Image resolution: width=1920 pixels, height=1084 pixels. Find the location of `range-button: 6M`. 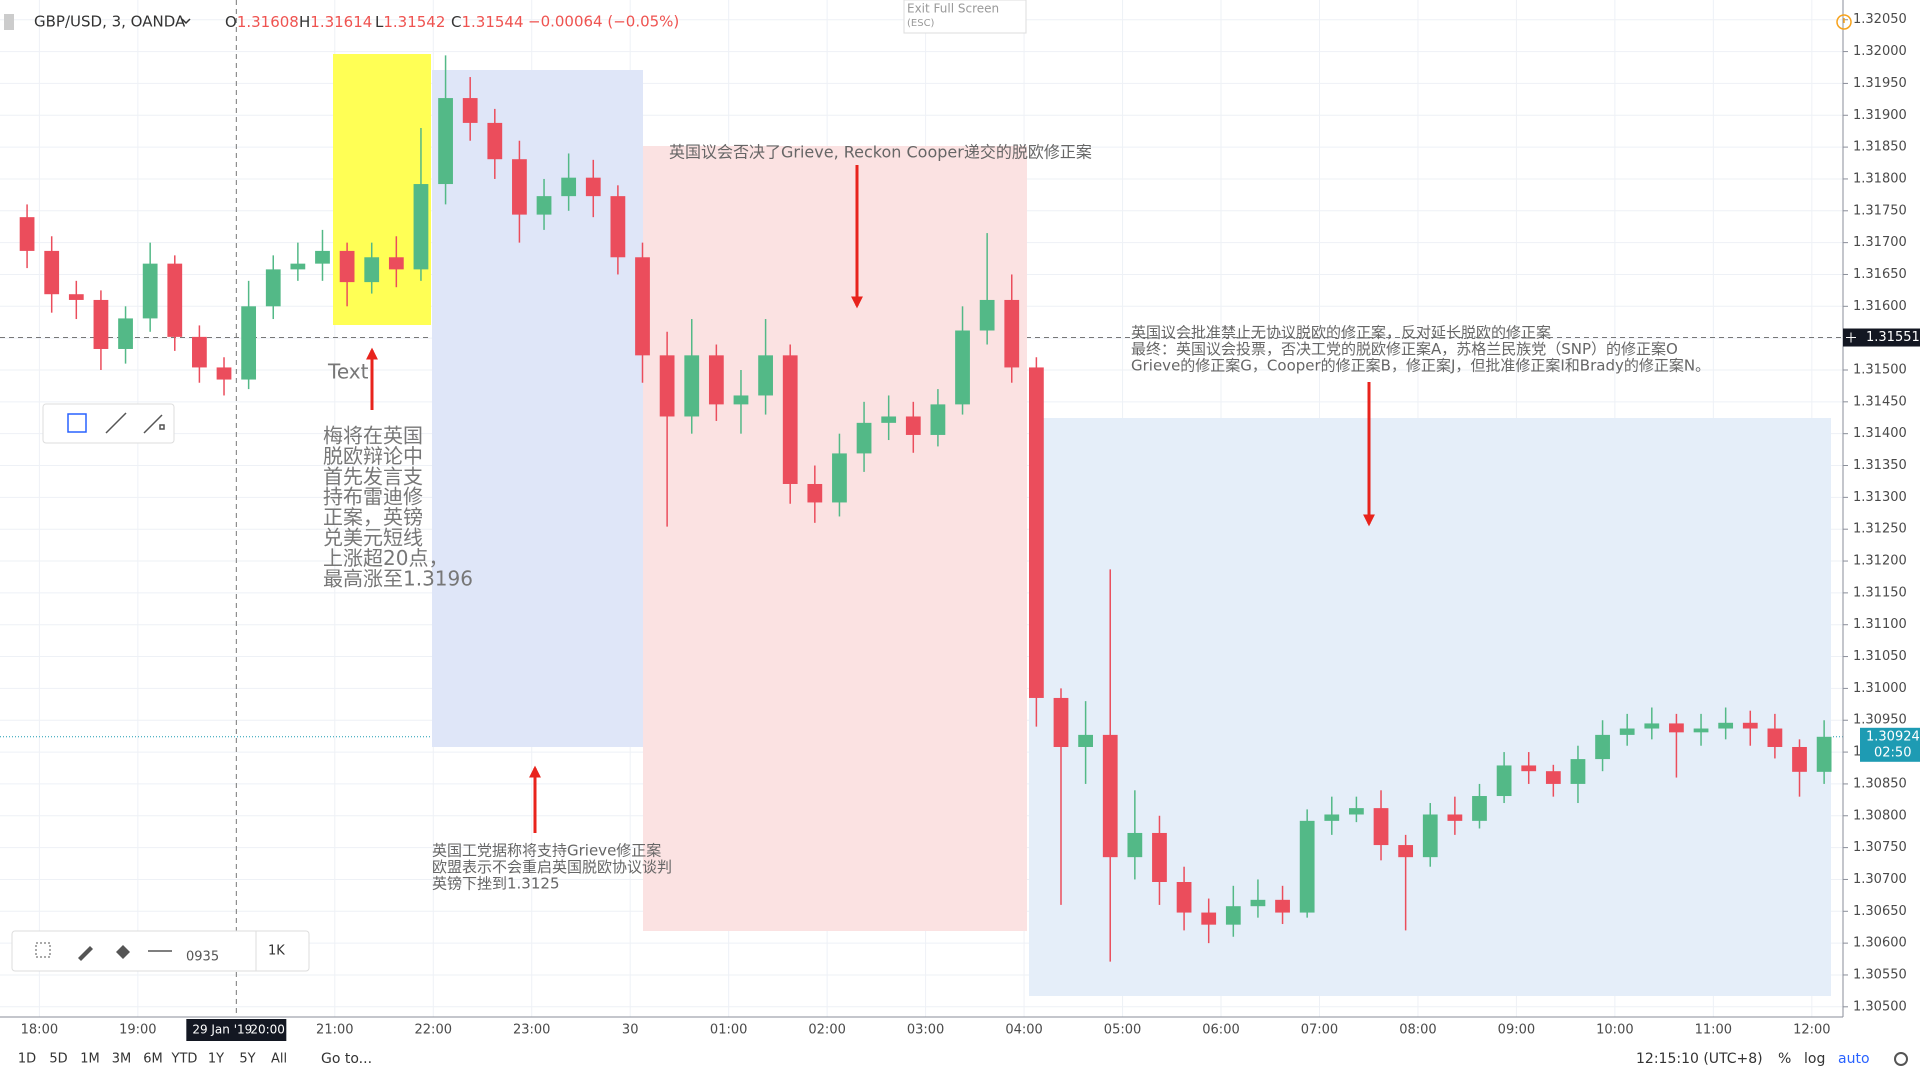

range-button: 6M is located at coordinates (153, 1059).